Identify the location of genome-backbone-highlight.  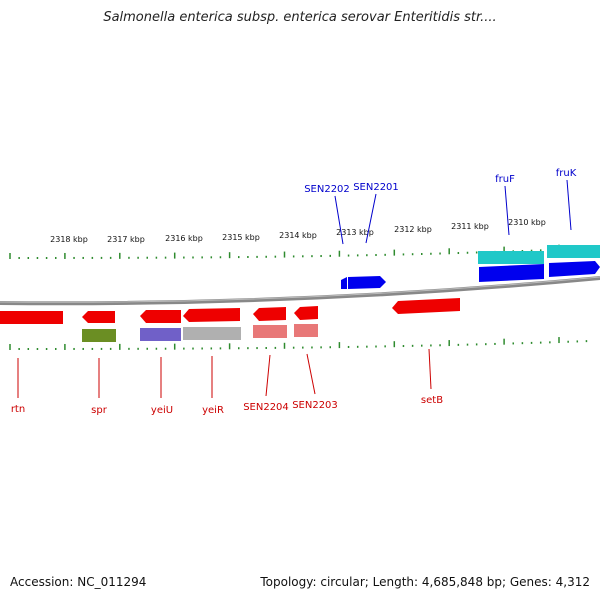
(300, 289).